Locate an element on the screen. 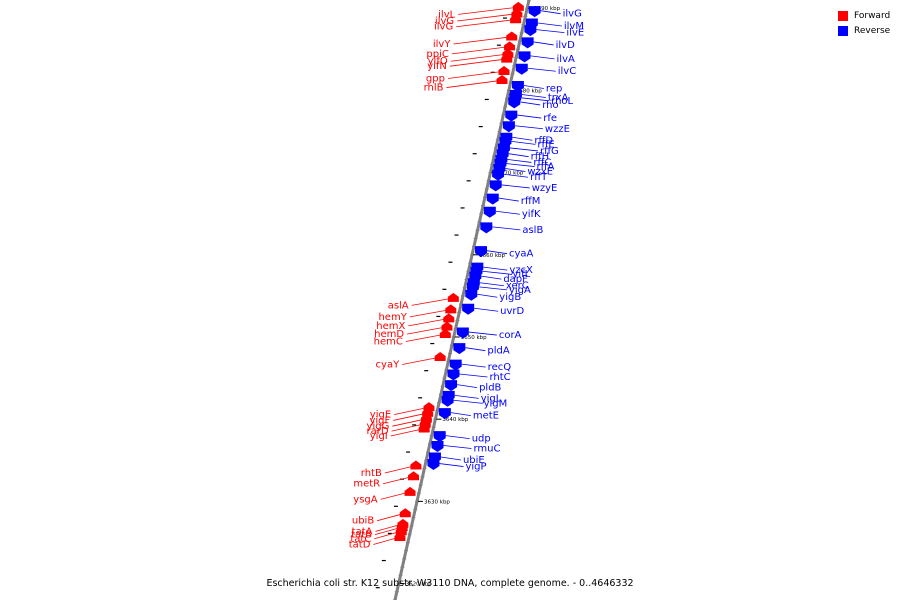 This screenshot has height=600, width=900. reverse-gene-label: corA is located at coordinates (510, 335).